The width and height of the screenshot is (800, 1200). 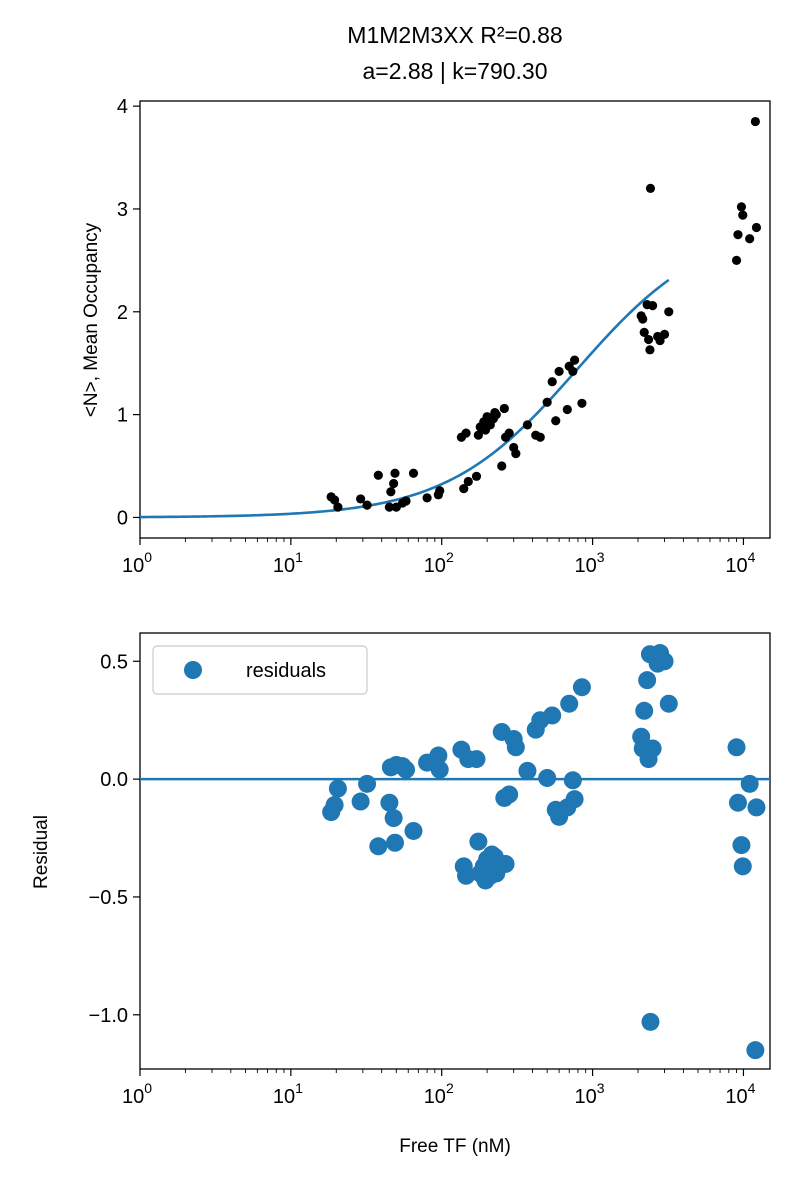 I want to click on legend-label: residuals, so click(x=286, y=671).